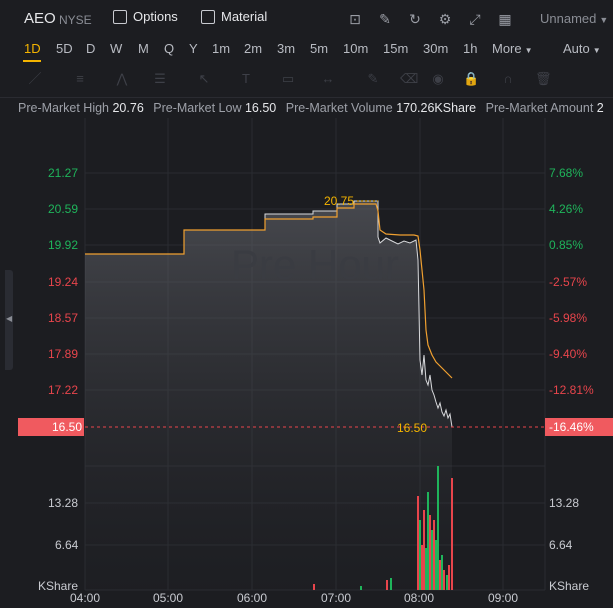  Describe the element at coordinates (85, 598) in the screenshot. I see `time-axis-tick: 04:00` at that location.